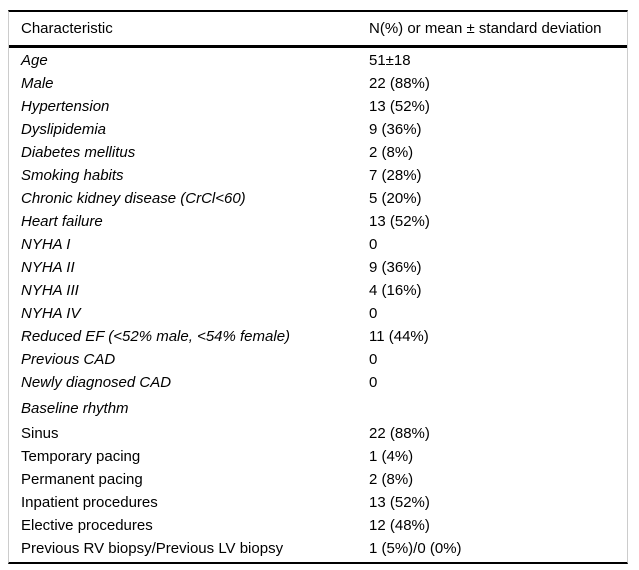  I want to click on characteristic-cell: Age, so click(34, 60).